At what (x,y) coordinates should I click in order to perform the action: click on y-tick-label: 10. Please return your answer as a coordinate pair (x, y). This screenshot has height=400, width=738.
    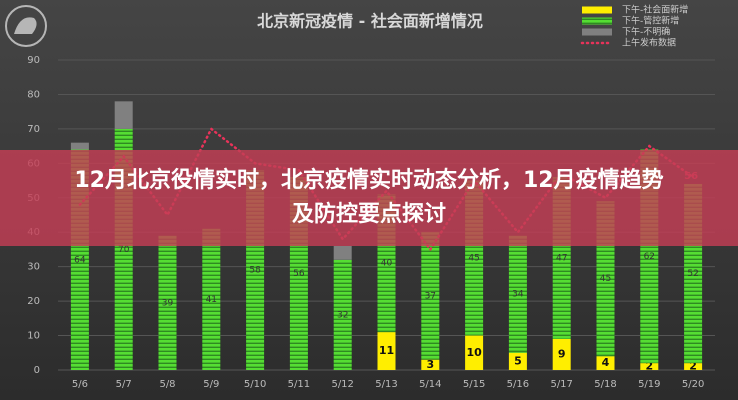
    Looking at the image, I should click on (33, 336).